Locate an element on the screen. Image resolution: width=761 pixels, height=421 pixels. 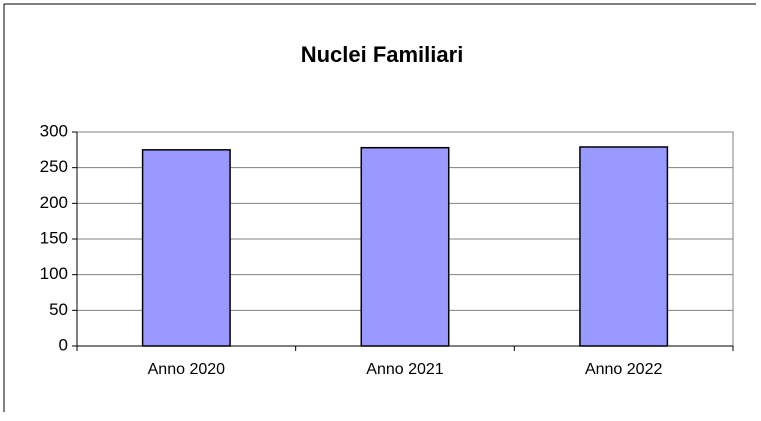
x-tick-label: Anno 2020 is located at coordinates (187, 369).